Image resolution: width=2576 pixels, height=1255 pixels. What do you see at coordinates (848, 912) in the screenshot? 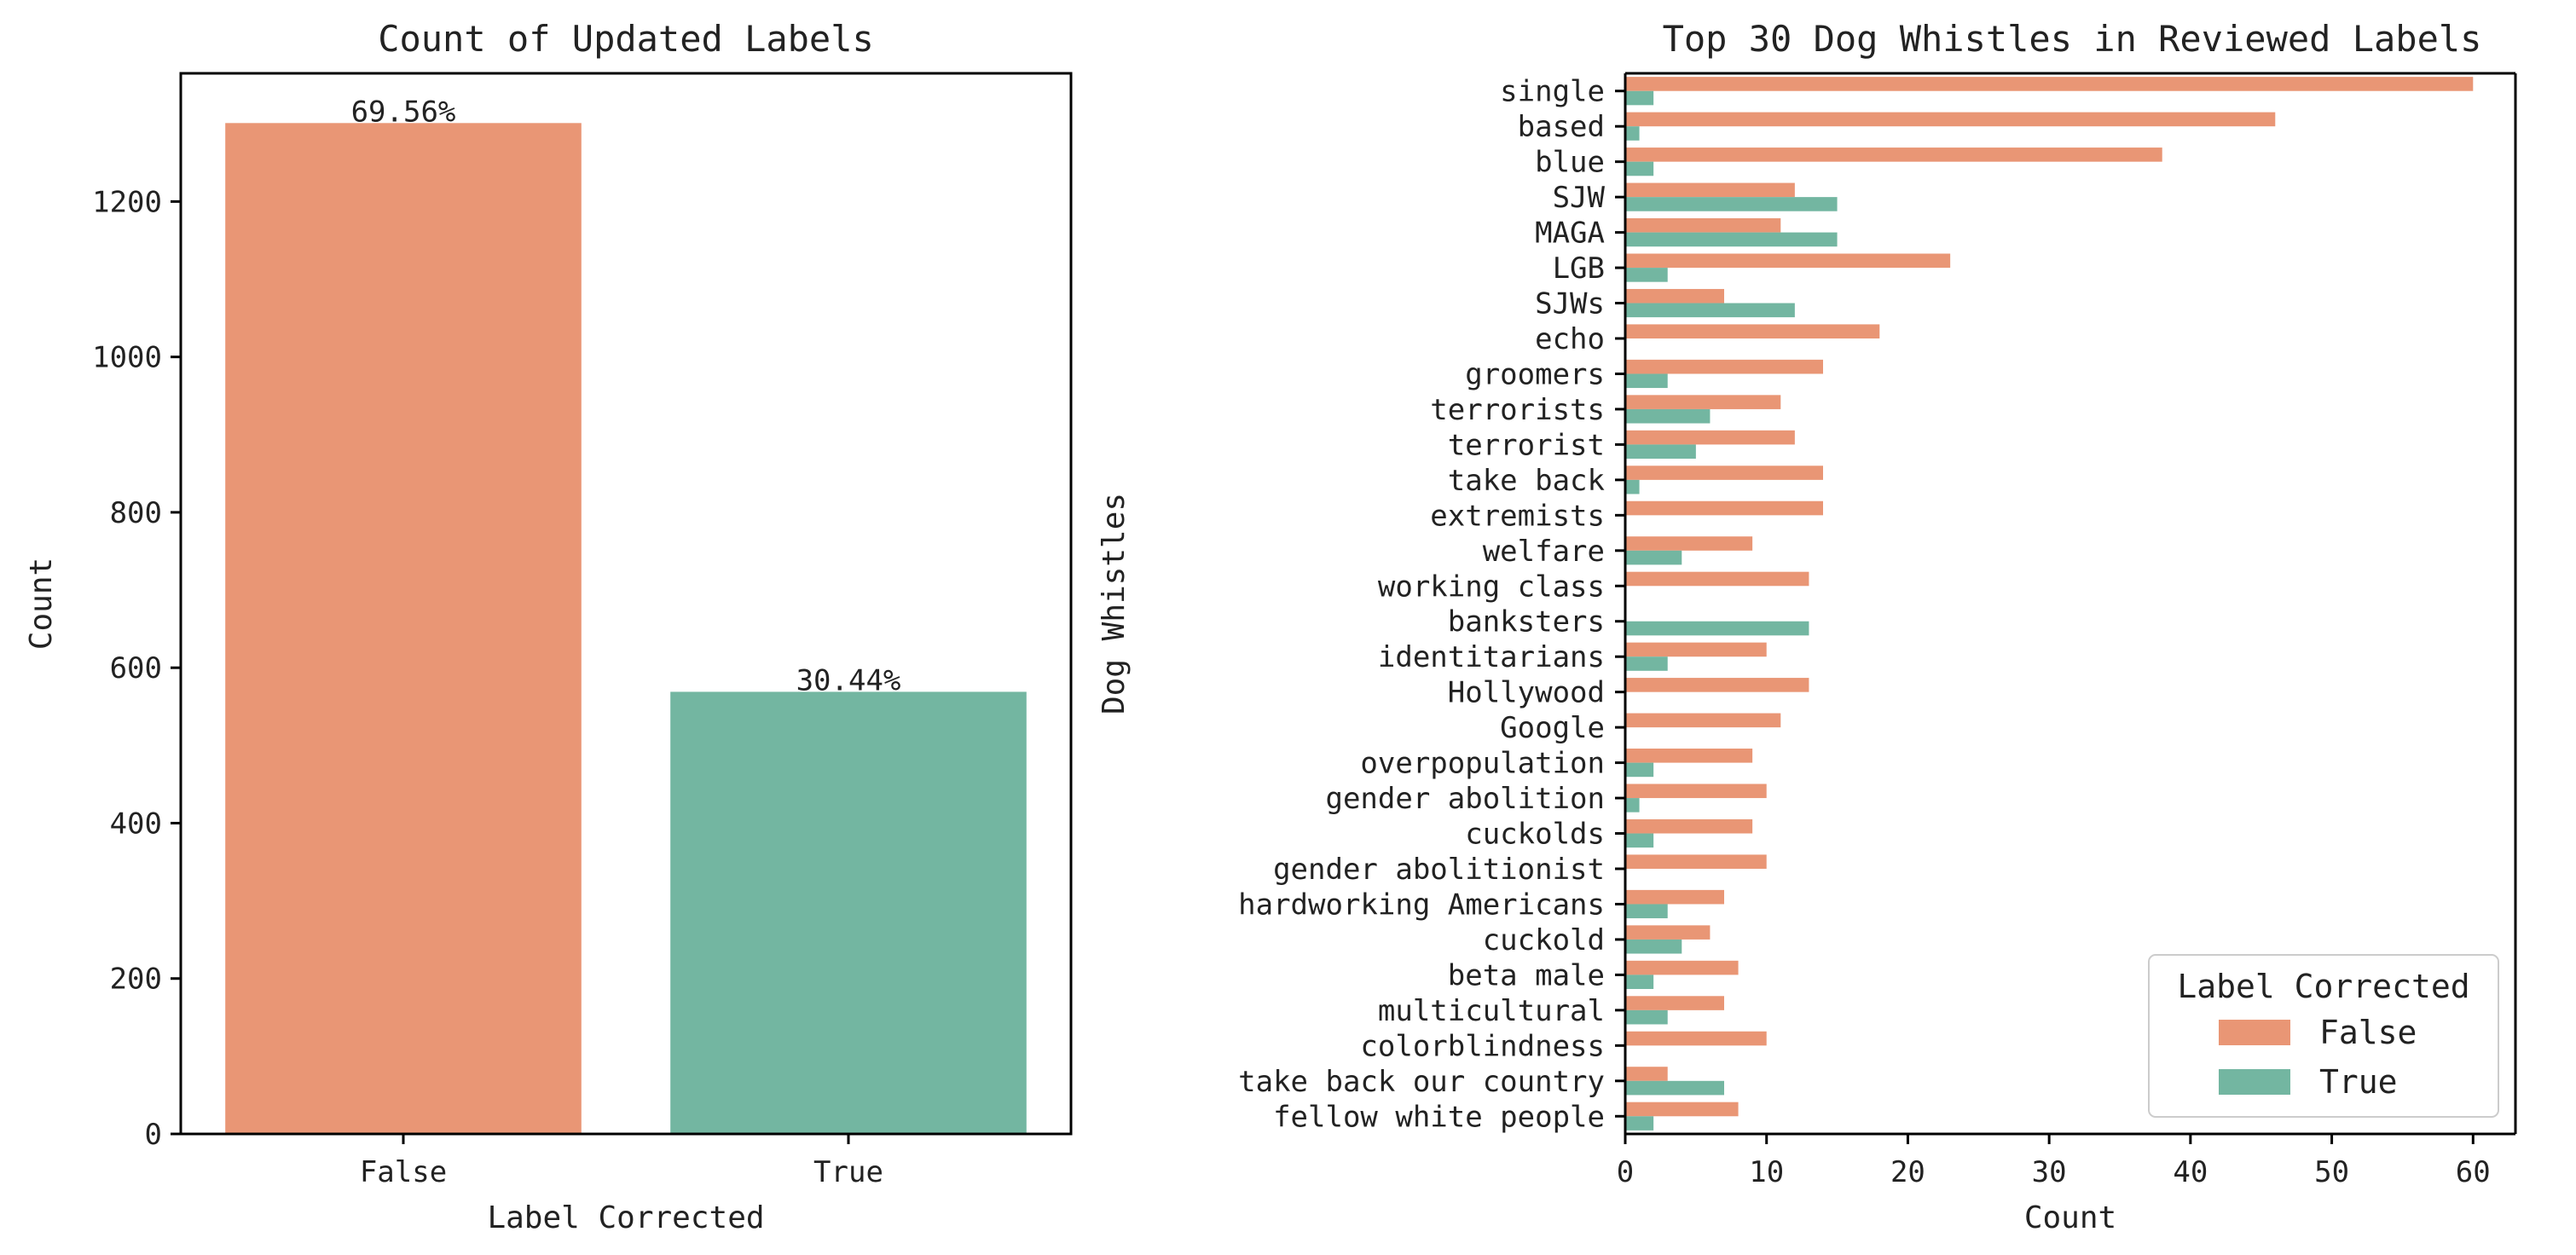
I see `left-bar-true` at bounding box center [848, 912].